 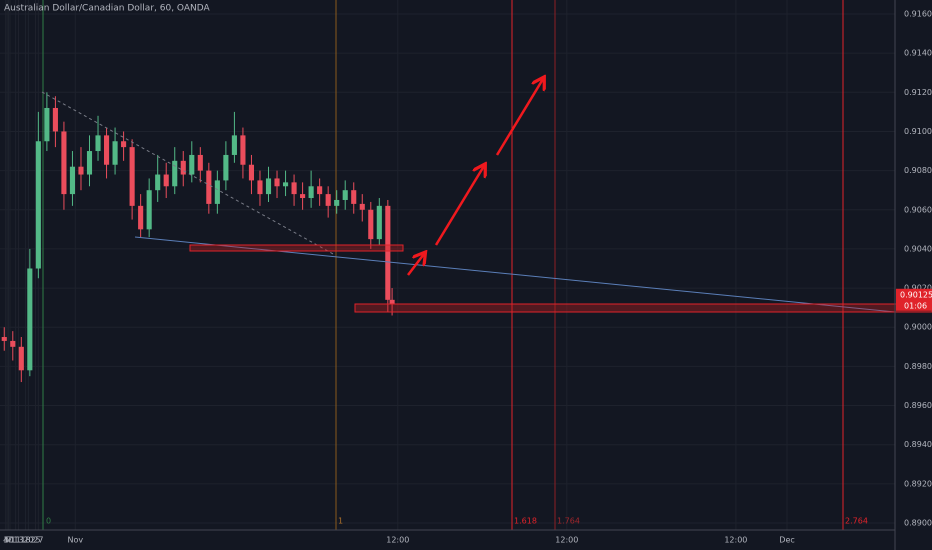 I want to click on fib-label: 1, so click(x=340, y=521).